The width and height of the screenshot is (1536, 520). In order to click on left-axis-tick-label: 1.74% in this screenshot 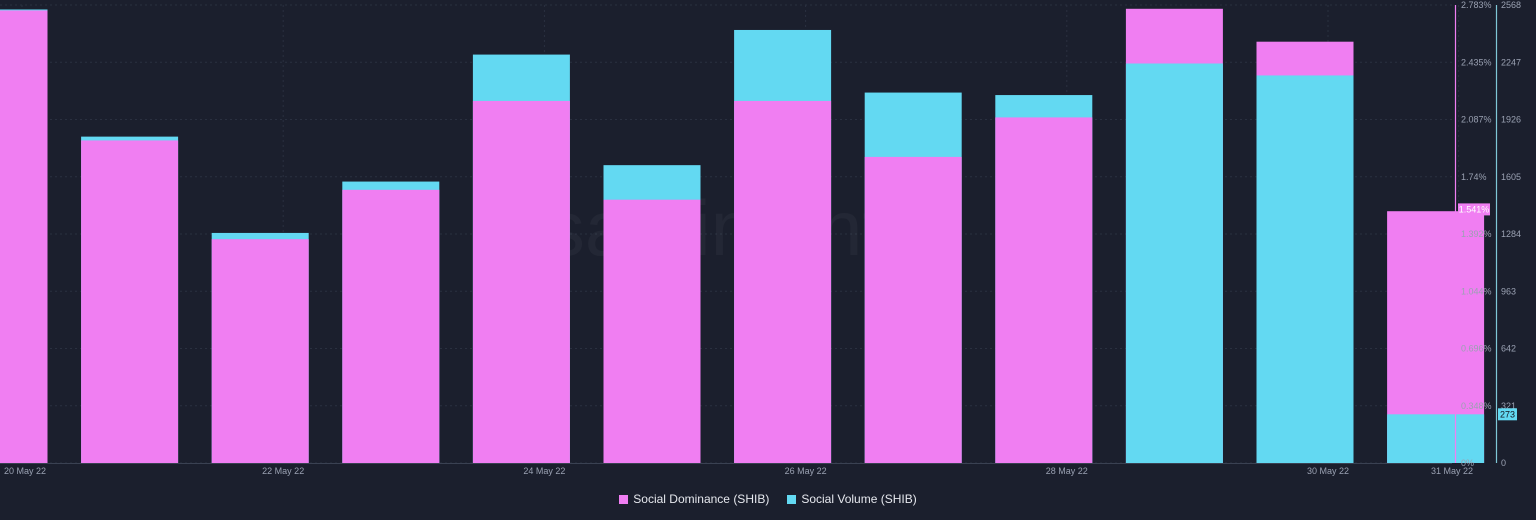, I will do `click(1474, 177)`.